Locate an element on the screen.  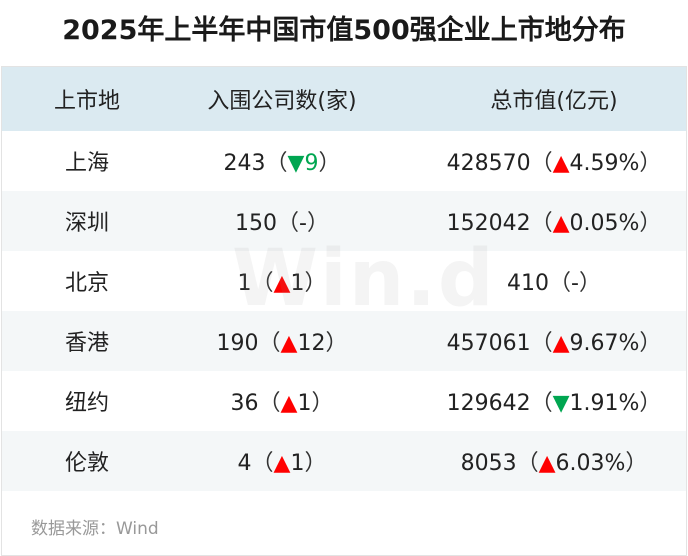
table-row: 北京 1（▲1） 410（-） is located at coordinates (344, 281).